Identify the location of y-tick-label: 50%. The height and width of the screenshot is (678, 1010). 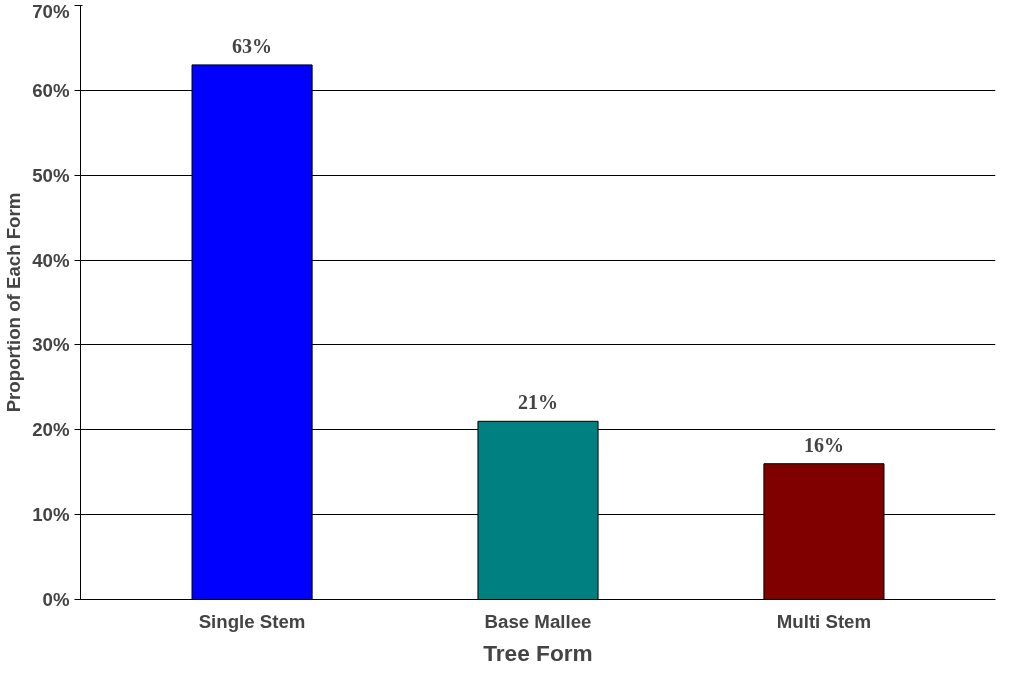
(51, 175).